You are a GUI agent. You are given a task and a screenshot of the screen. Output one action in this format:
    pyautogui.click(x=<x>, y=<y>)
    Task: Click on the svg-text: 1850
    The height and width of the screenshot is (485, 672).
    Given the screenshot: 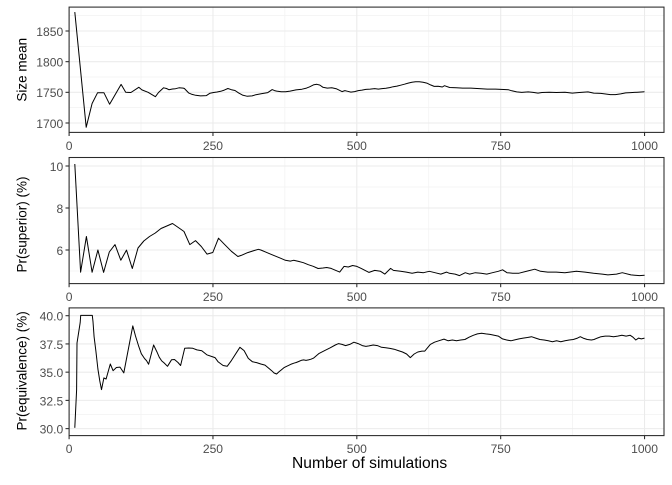 What is the action you would take?
    pyautogui.click(x=49, y=32)
    